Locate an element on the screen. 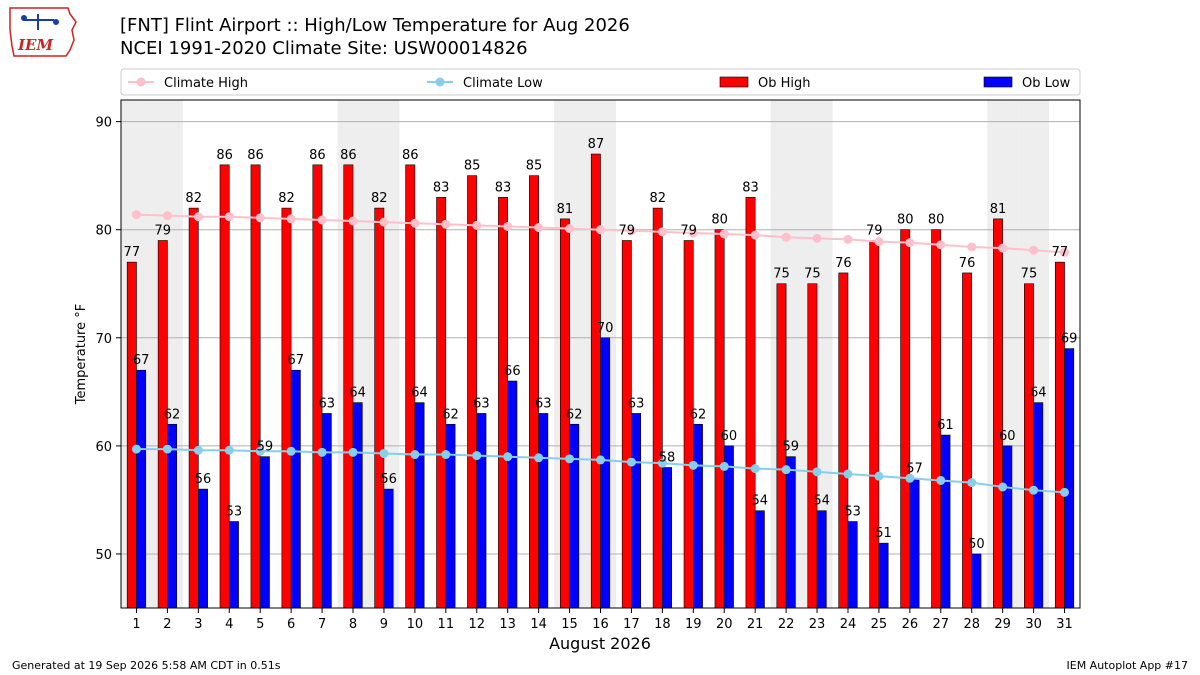 The image size is (1200, 675). ob-high-label-13: 83 is located at coordinates (503, 187).